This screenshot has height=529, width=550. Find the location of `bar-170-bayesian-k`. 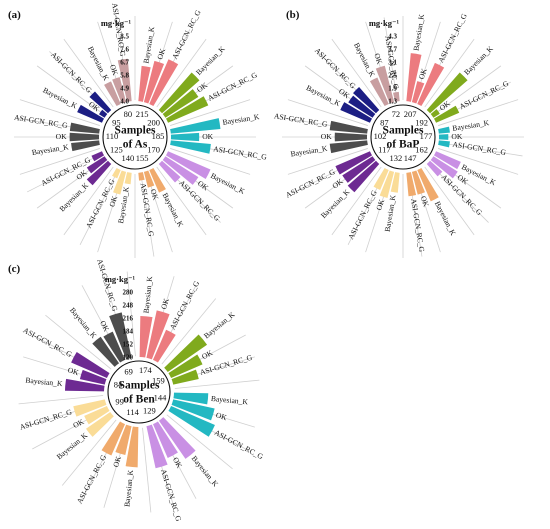

bar-170-bayesian-k is located at coordinates (188, 165).